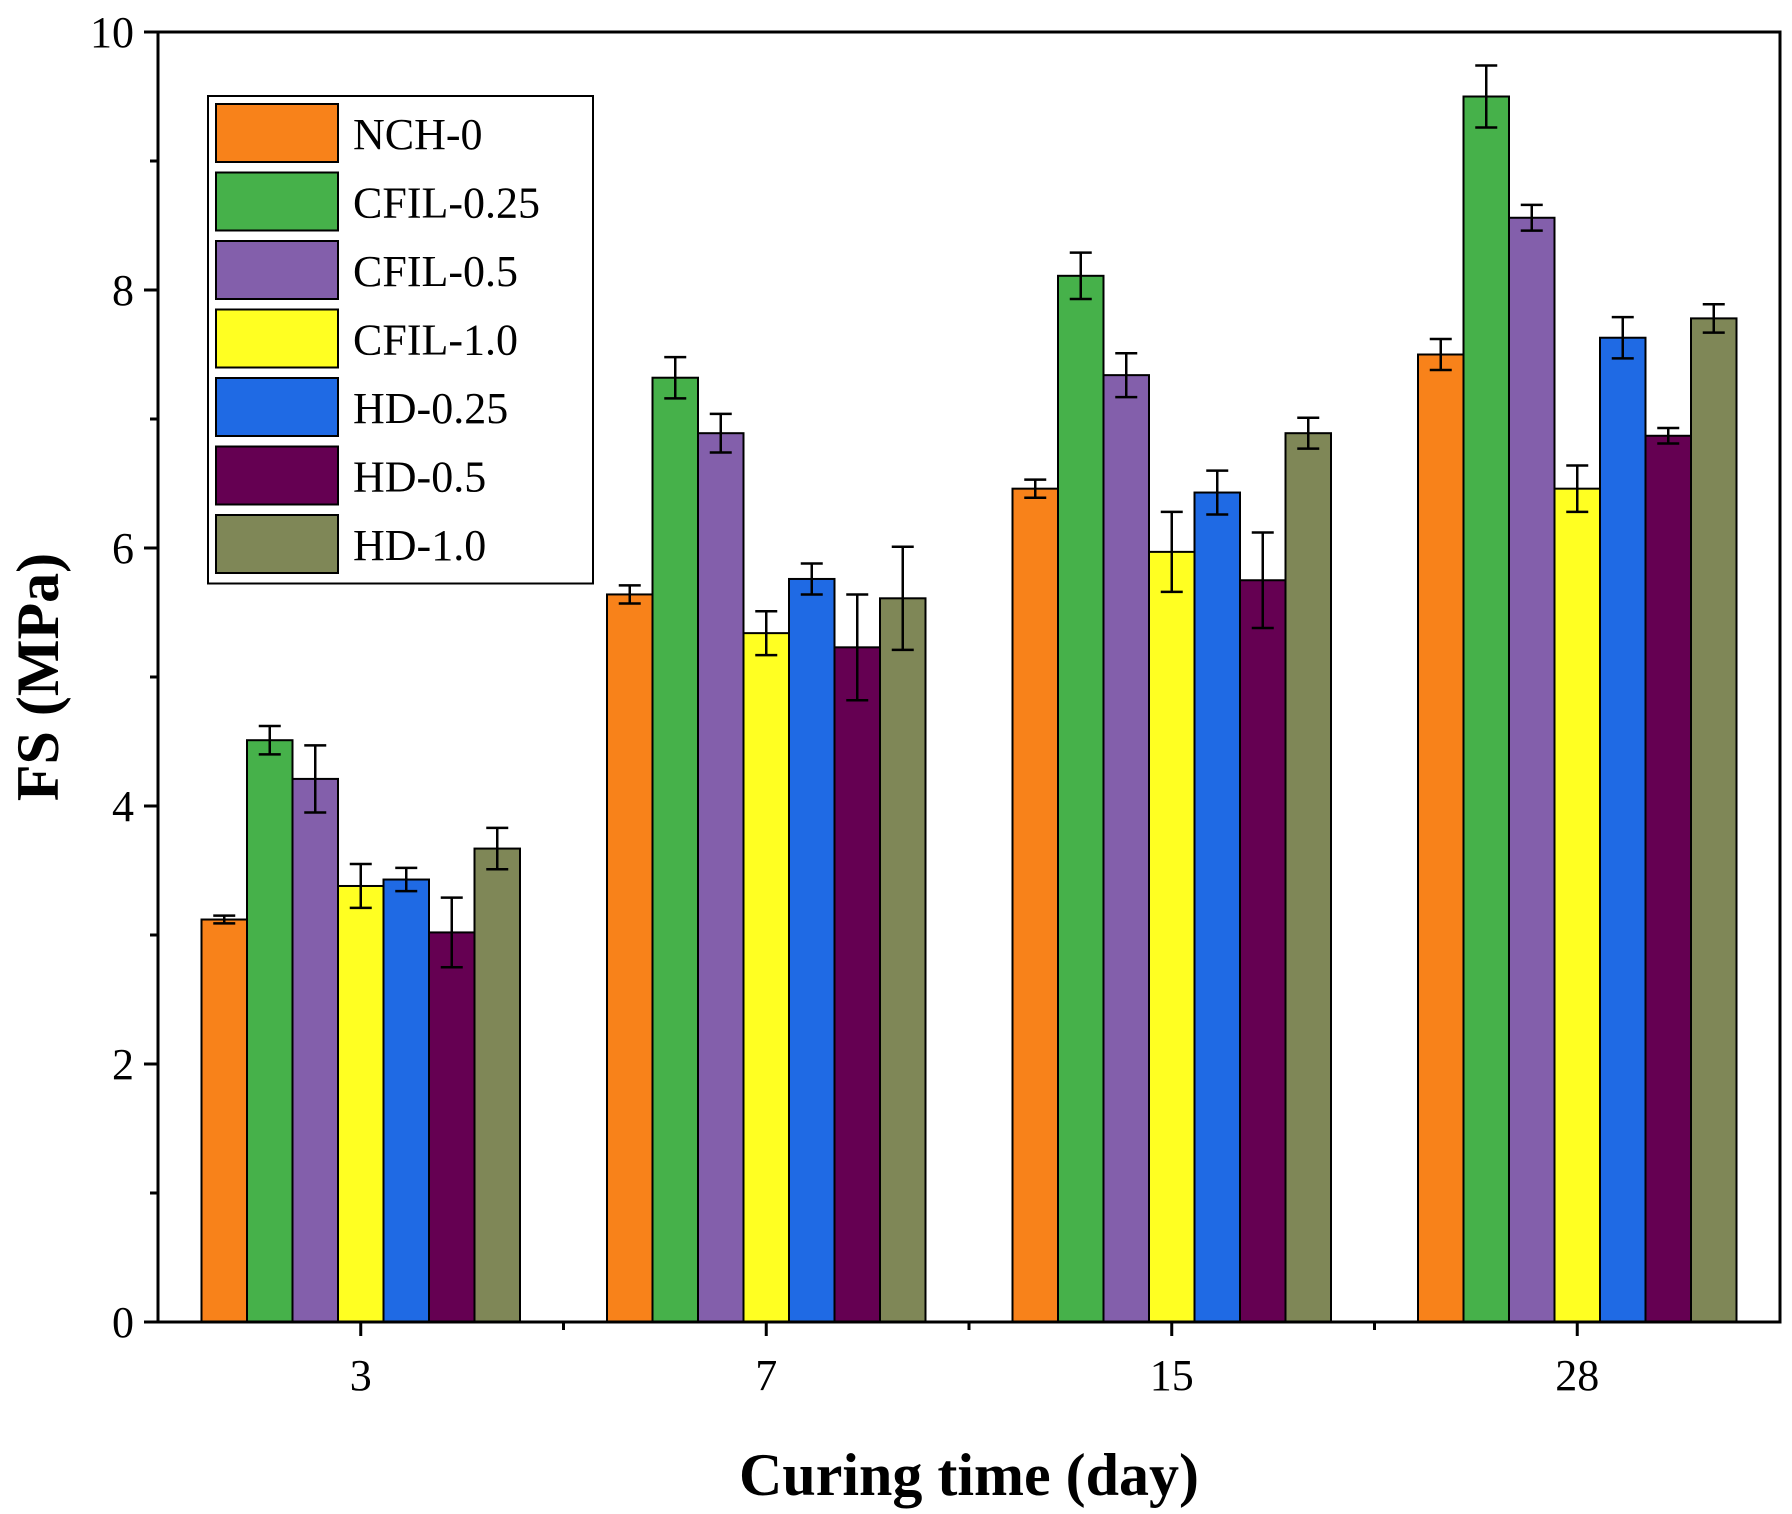 The image size is (1792, 1514). What do you see at coordinates (435, 340) in the screenshot?
I see `legend-label: CFIL-1.0` at bounding box center [435, 340].